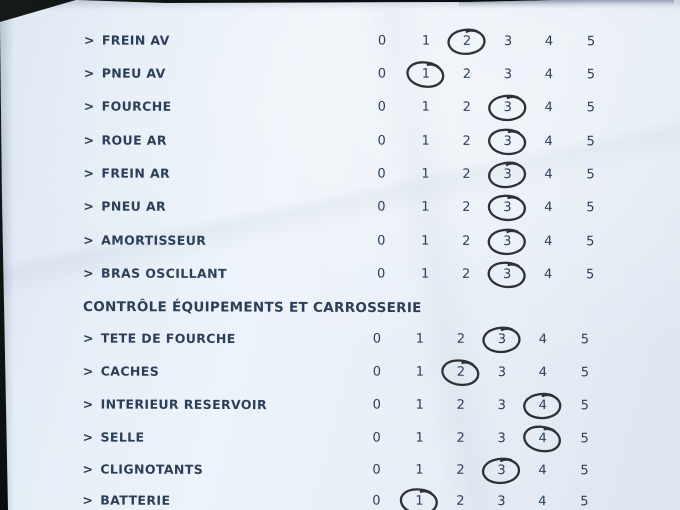 The width and height of the screenshot is (680, 510). Describe the element at coordinates (124, 205) in the screenshot. I see `row-label: > PNEU AR` at that location.